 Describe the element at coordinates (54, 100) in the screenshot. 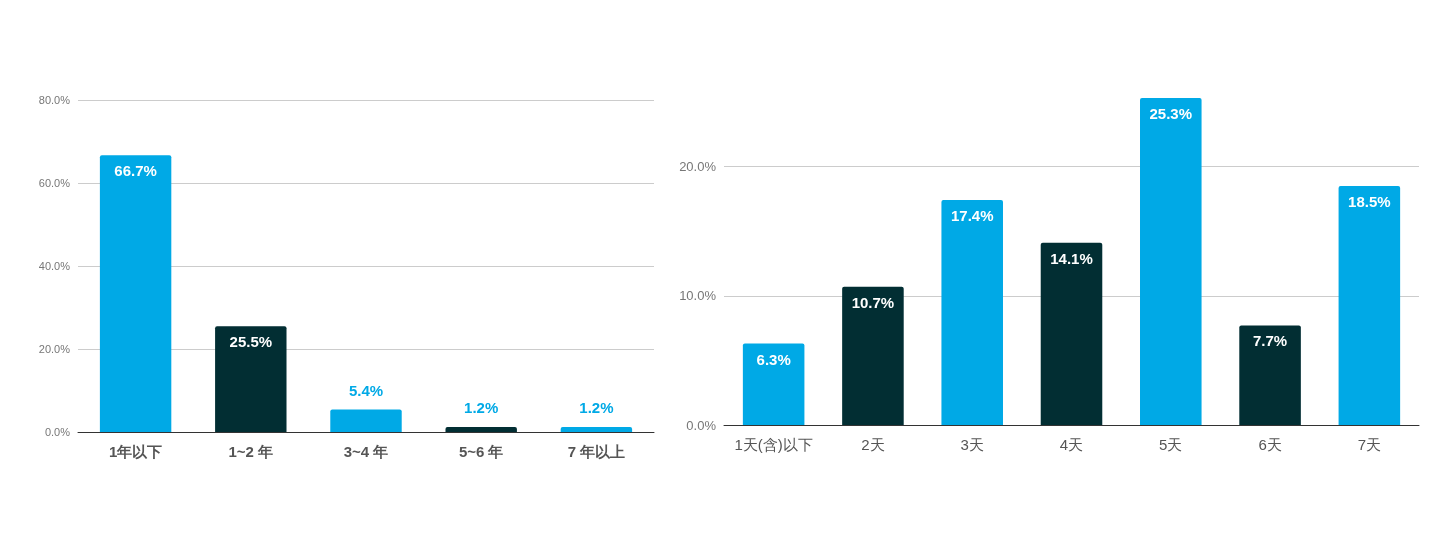

I see `y-tick-label: 80.0%` at that location.